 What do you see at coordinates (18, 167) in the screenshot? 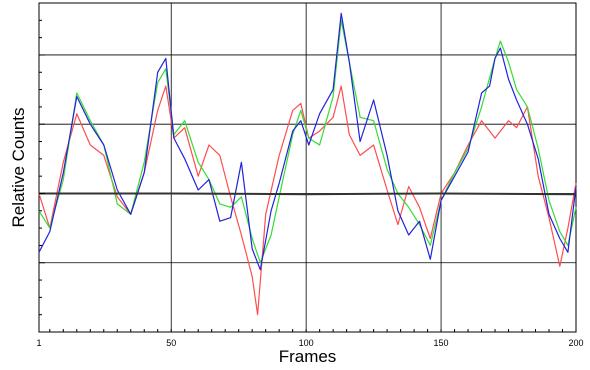
I see `y-axis-title: Relative Counts` at bounding box center [18, 167].